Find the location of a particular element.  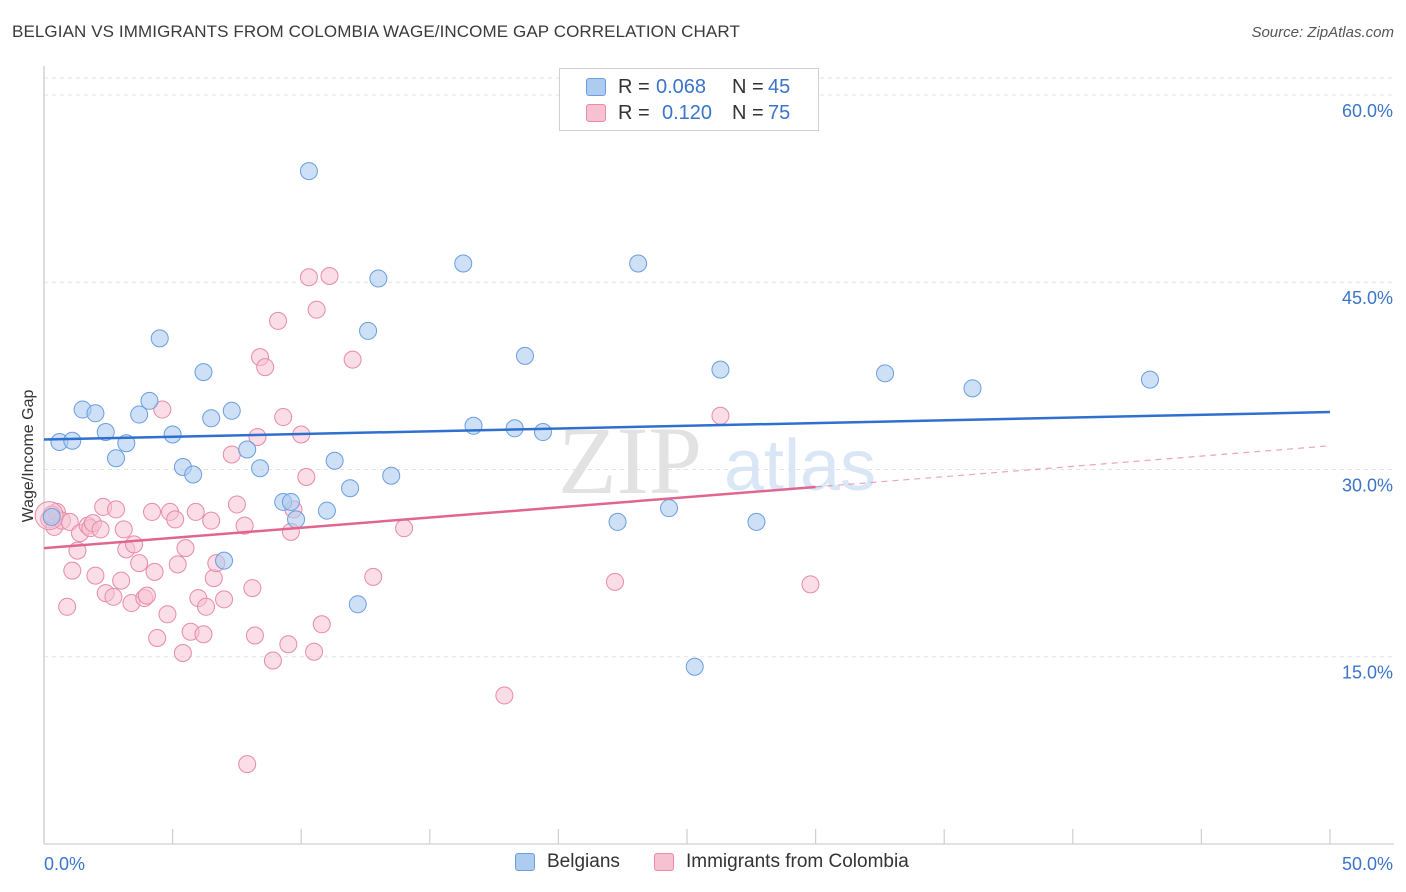

r-value: 0.120 is located at coordinates (687, 112).